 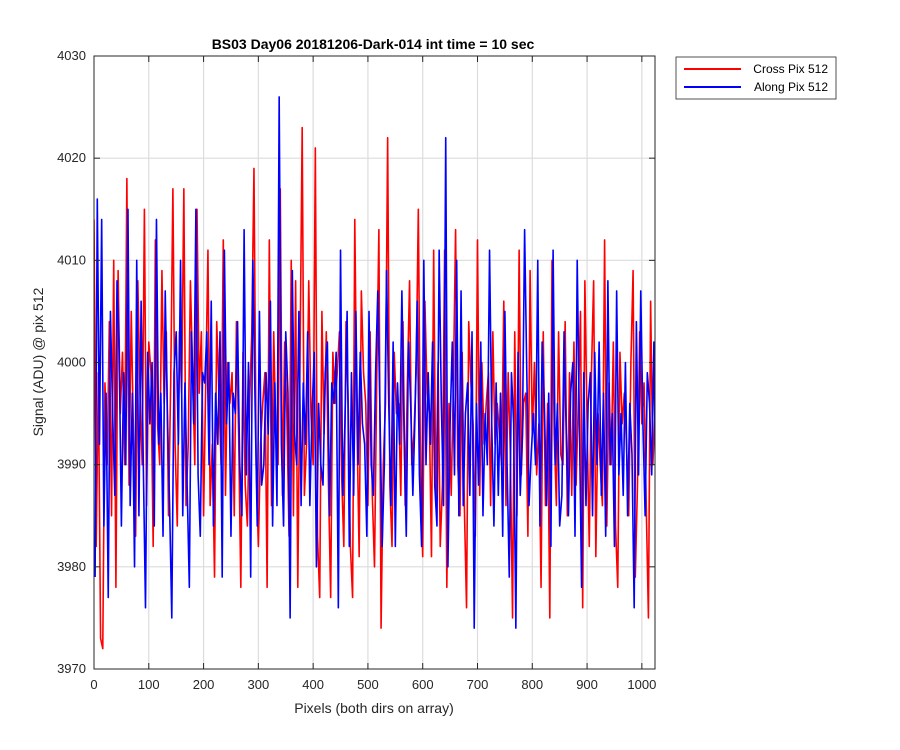 I want to click on x-tick-label: 1000, so click(x=641, y=684).